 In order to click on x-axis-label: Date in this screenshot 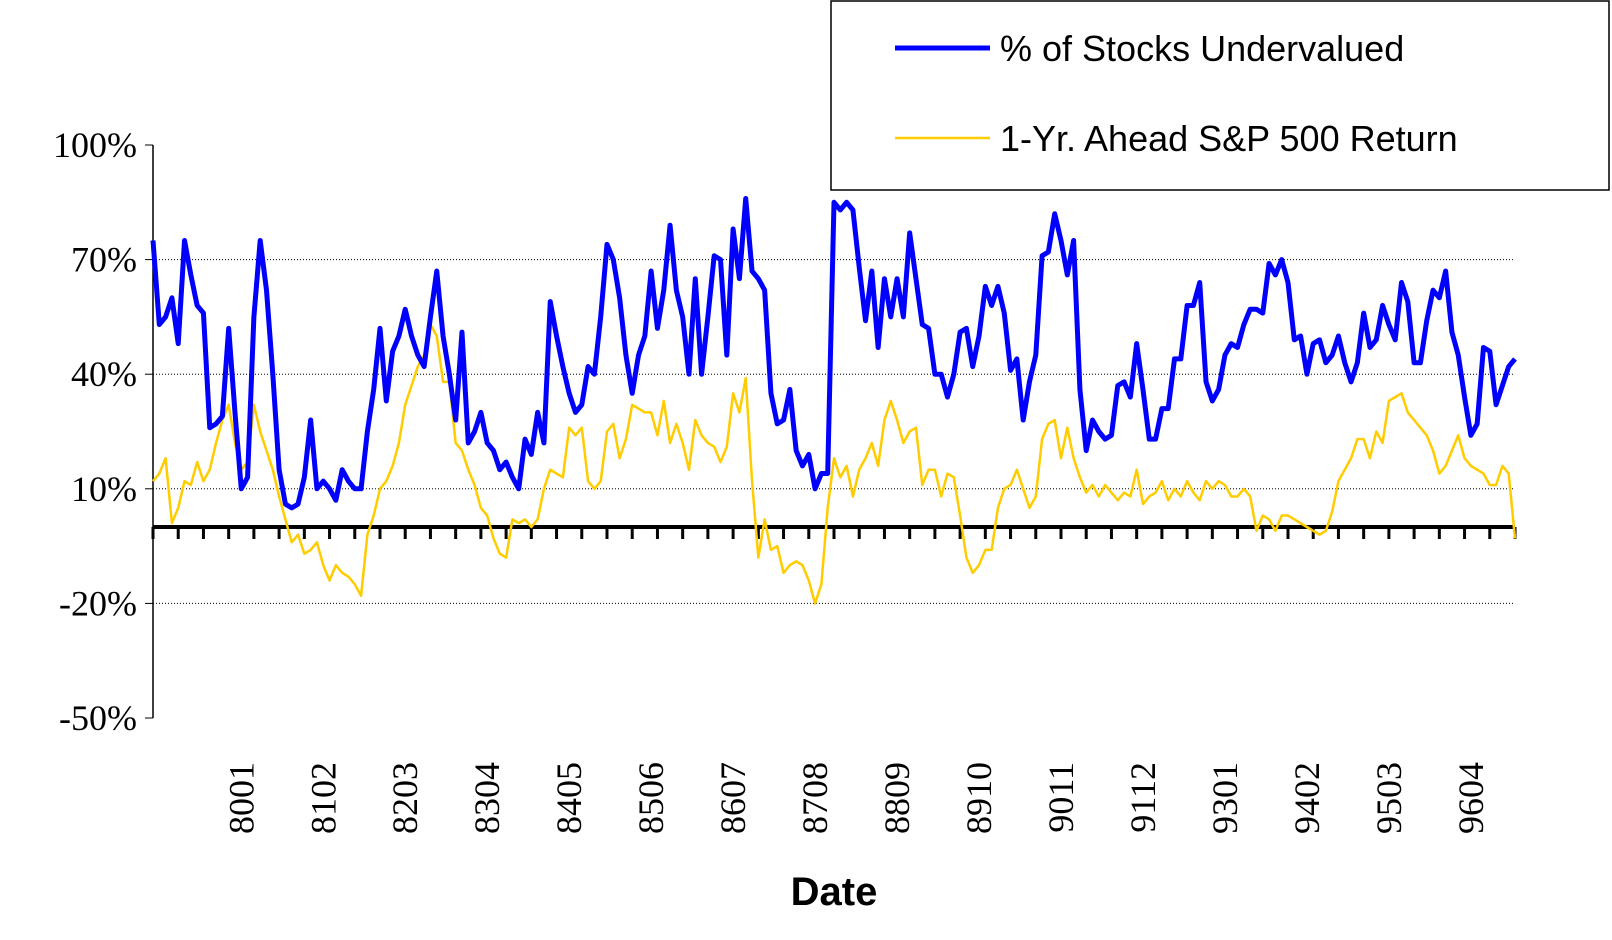, I will do `click(834, 892)`.